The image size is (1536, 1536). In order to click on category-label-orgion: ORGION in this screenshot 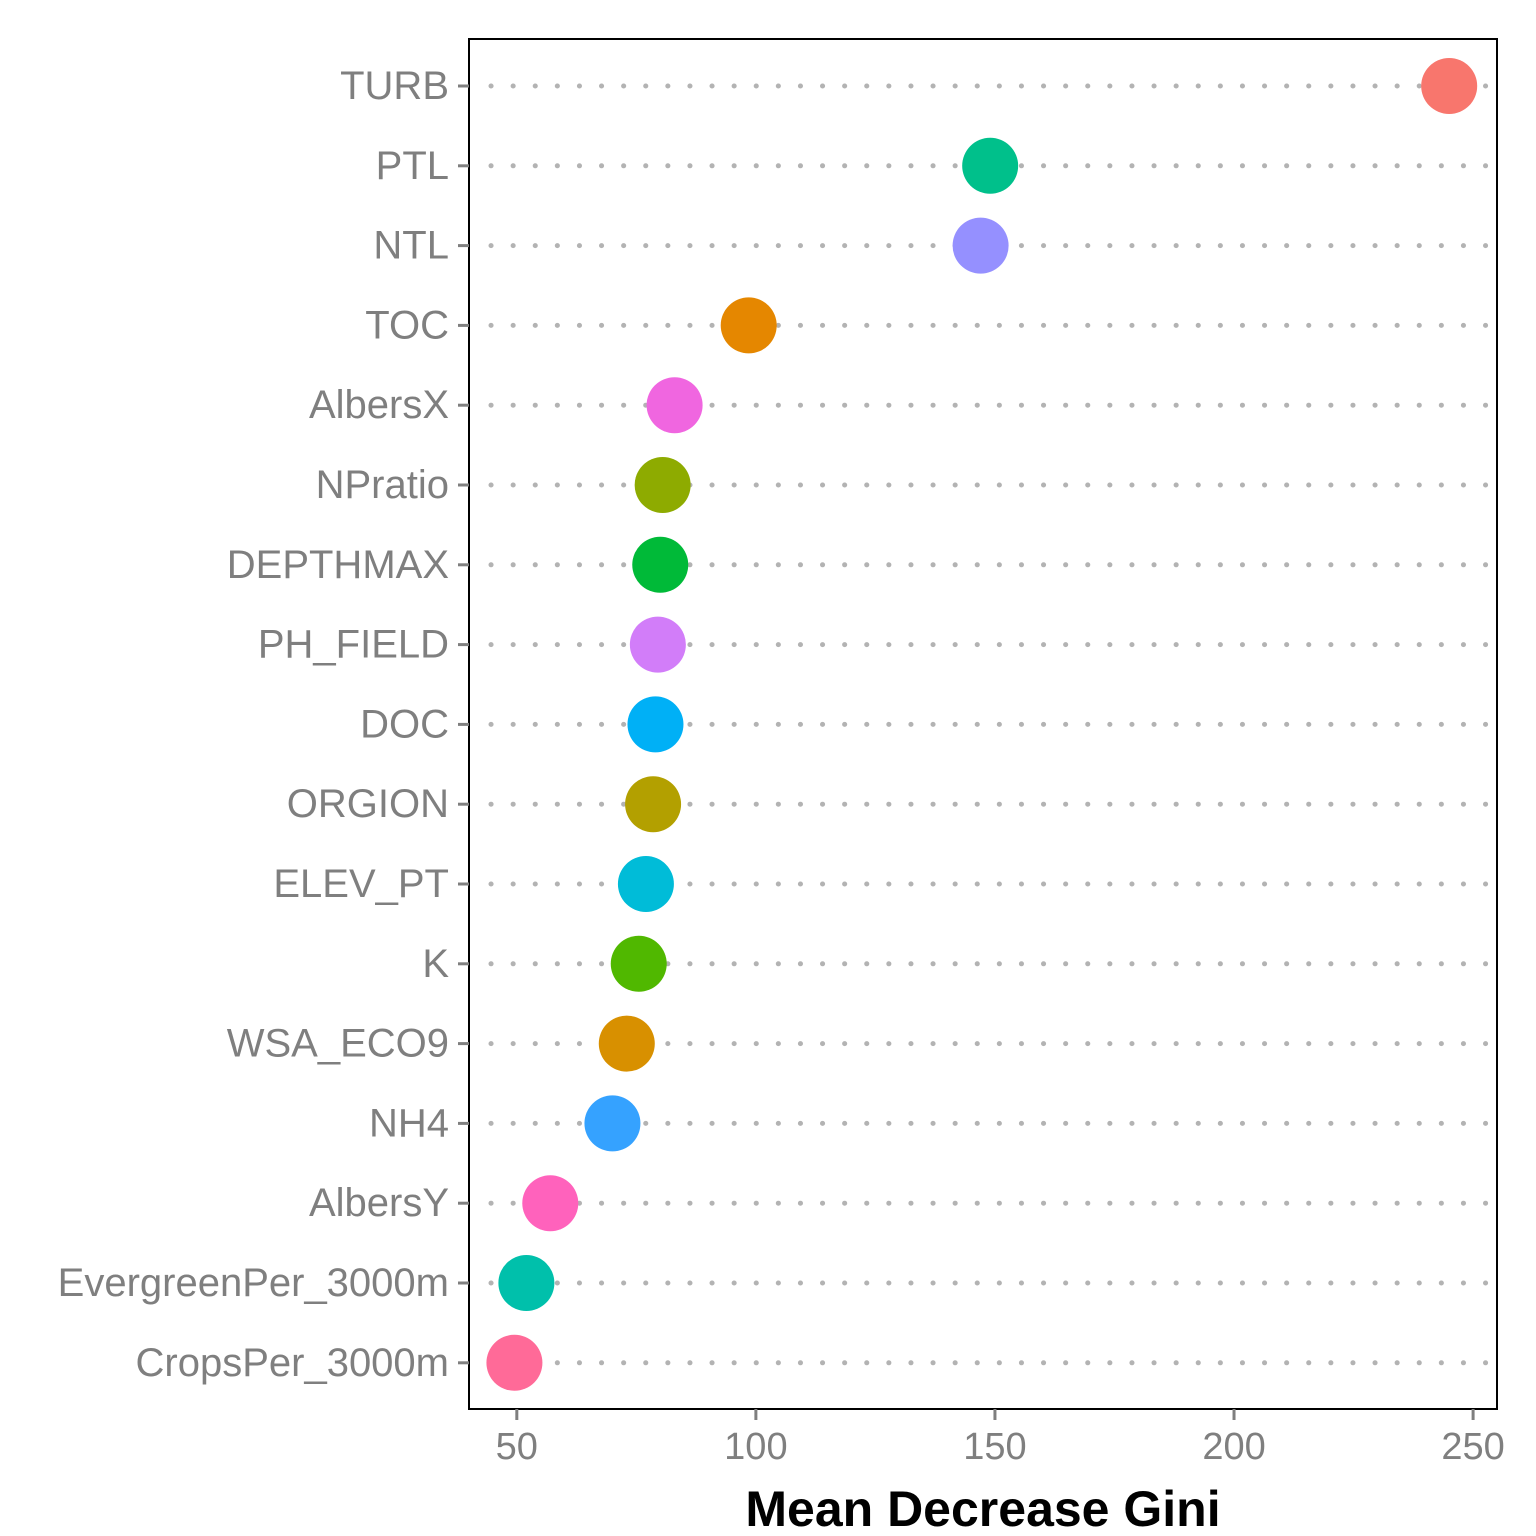, I will do `click(368, 804)`.